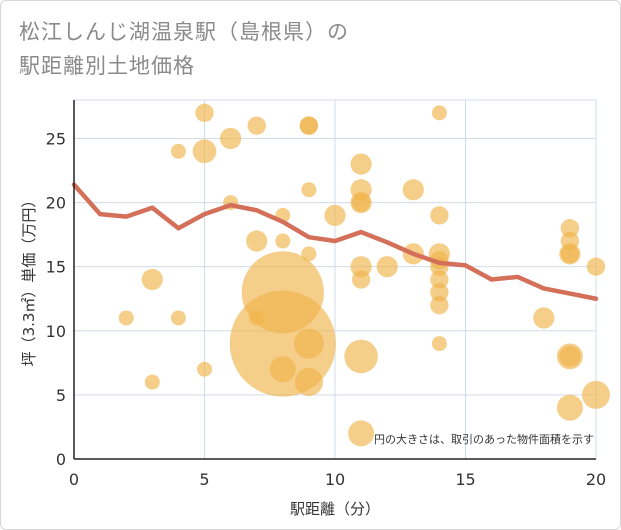 The image size is (621, 530). What do you see at coordinates (335, 509) in the screenshot?
I see `x-axis-label: 駅距離（分）` at bounding box center [335, 509].